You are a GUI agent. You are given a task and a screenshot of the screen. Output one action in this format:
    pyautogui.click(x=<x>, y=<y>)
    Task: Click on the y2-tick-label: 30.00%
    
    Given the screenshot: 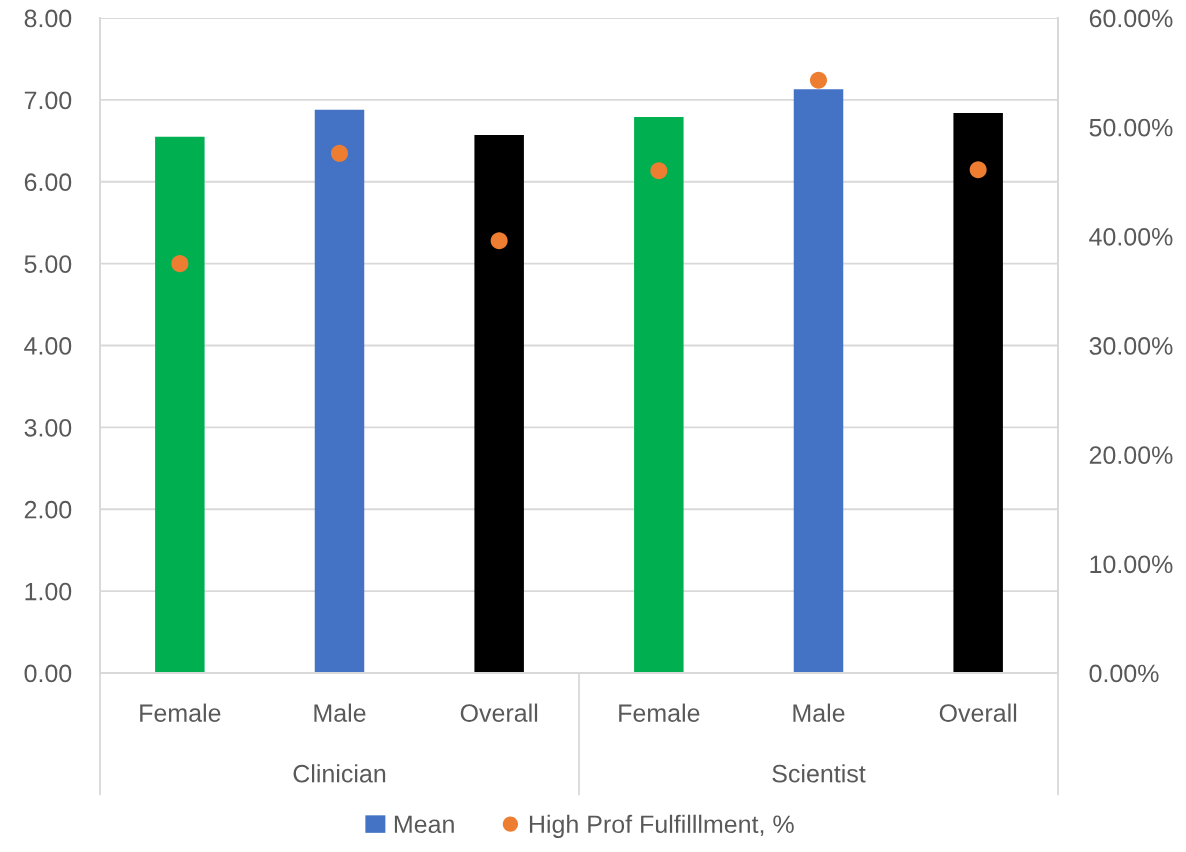 What is the action you would take?
    pyautogui.click(x=1131, y=346)
    